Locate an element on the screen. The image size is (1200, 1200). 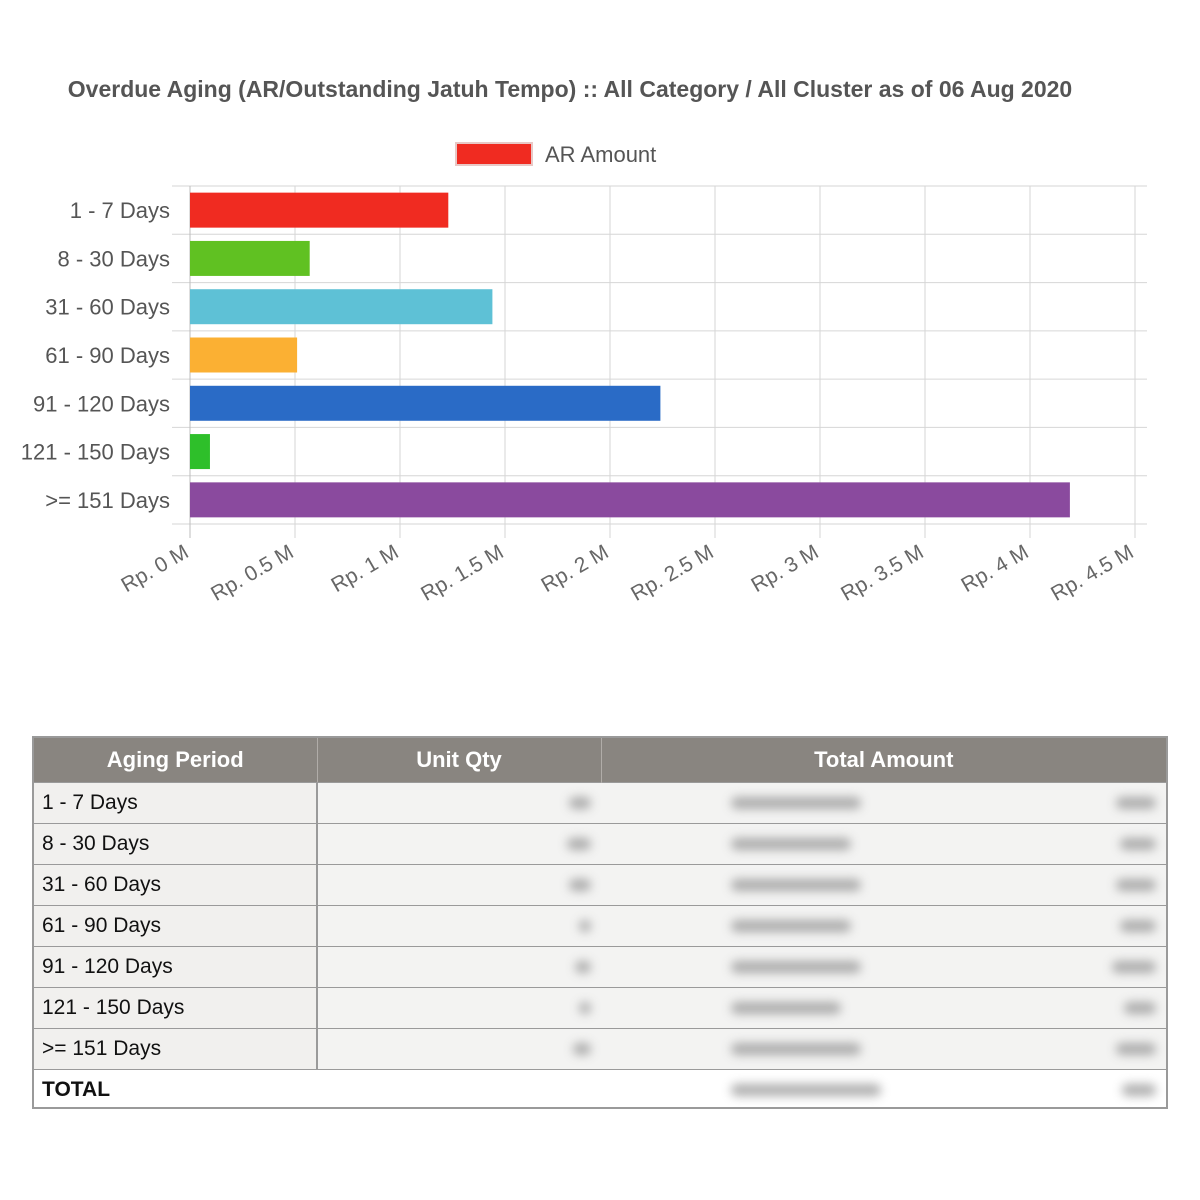
table-row: 61 - 90 Days is located at coordinates (600, 926).